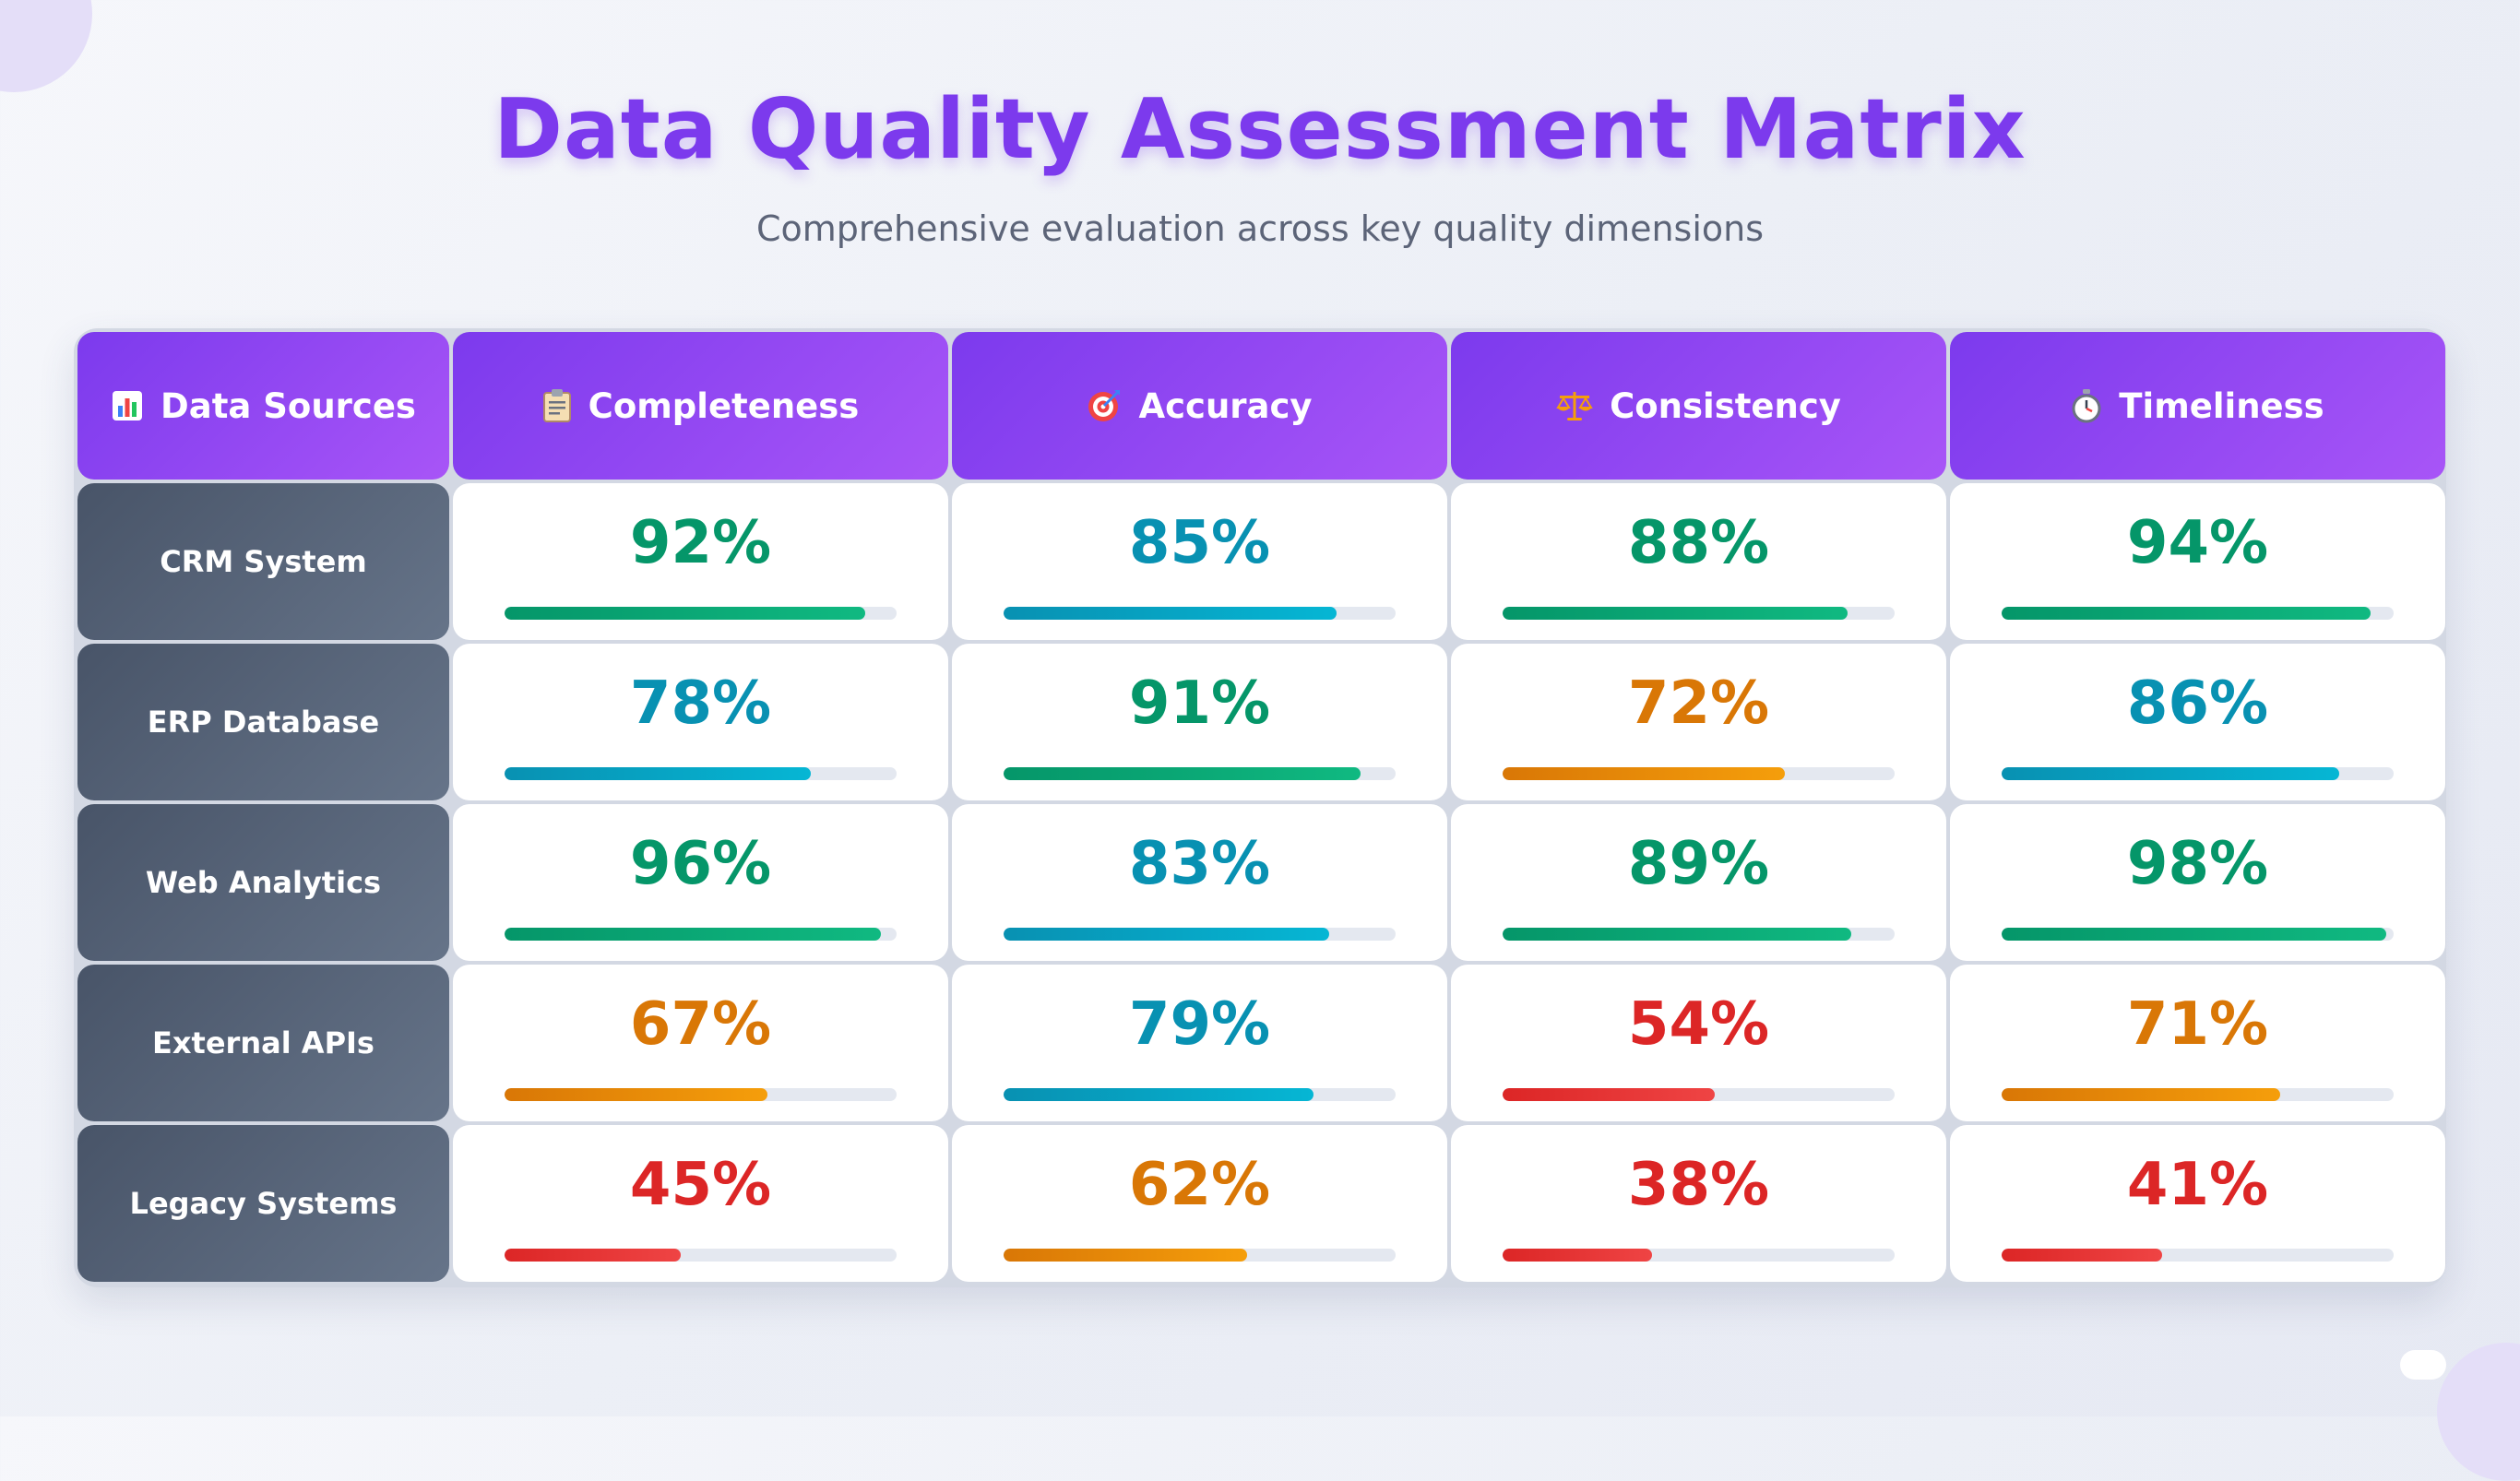 Image resolution: width=2520 pixels, height=1481 pixels. What do you see at coordinates (263, 722) in the screenshot?
I see `row-header-erp-database: ERP Database` at bounding box center [263, 722].